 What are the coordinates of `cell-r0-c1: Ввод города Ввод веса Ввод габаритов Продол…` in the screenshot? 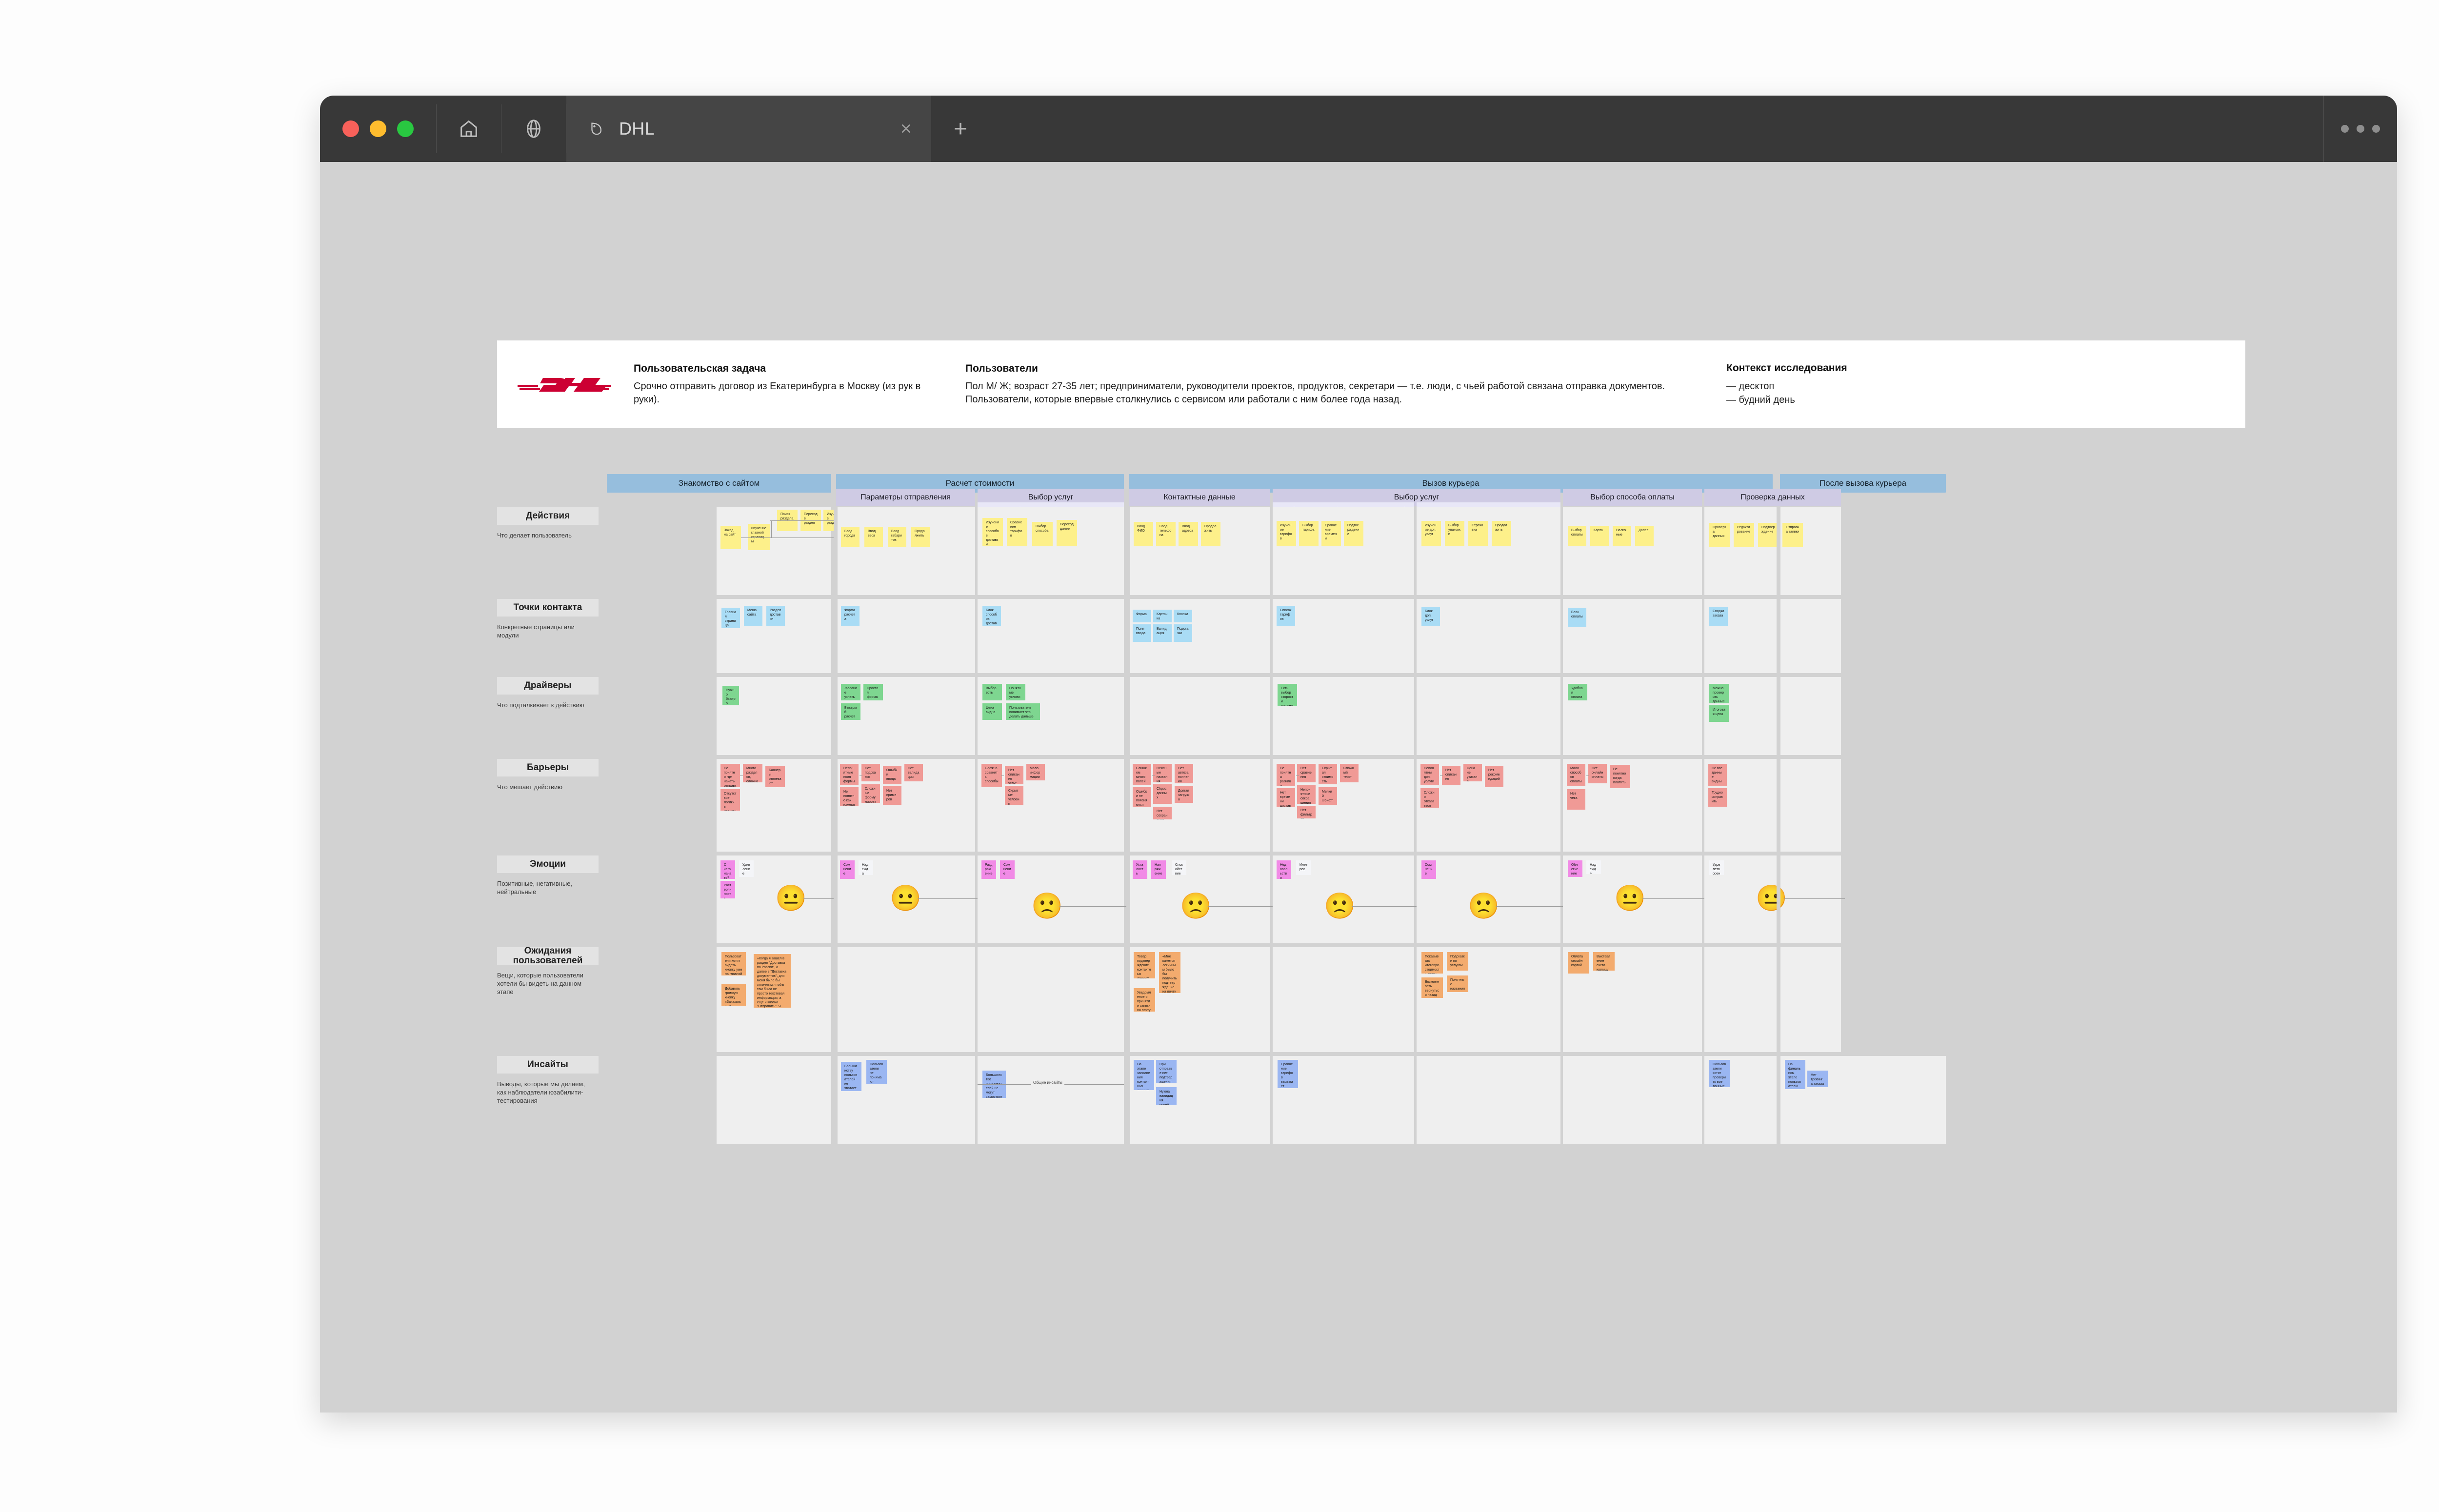 It's located at (906, 551).